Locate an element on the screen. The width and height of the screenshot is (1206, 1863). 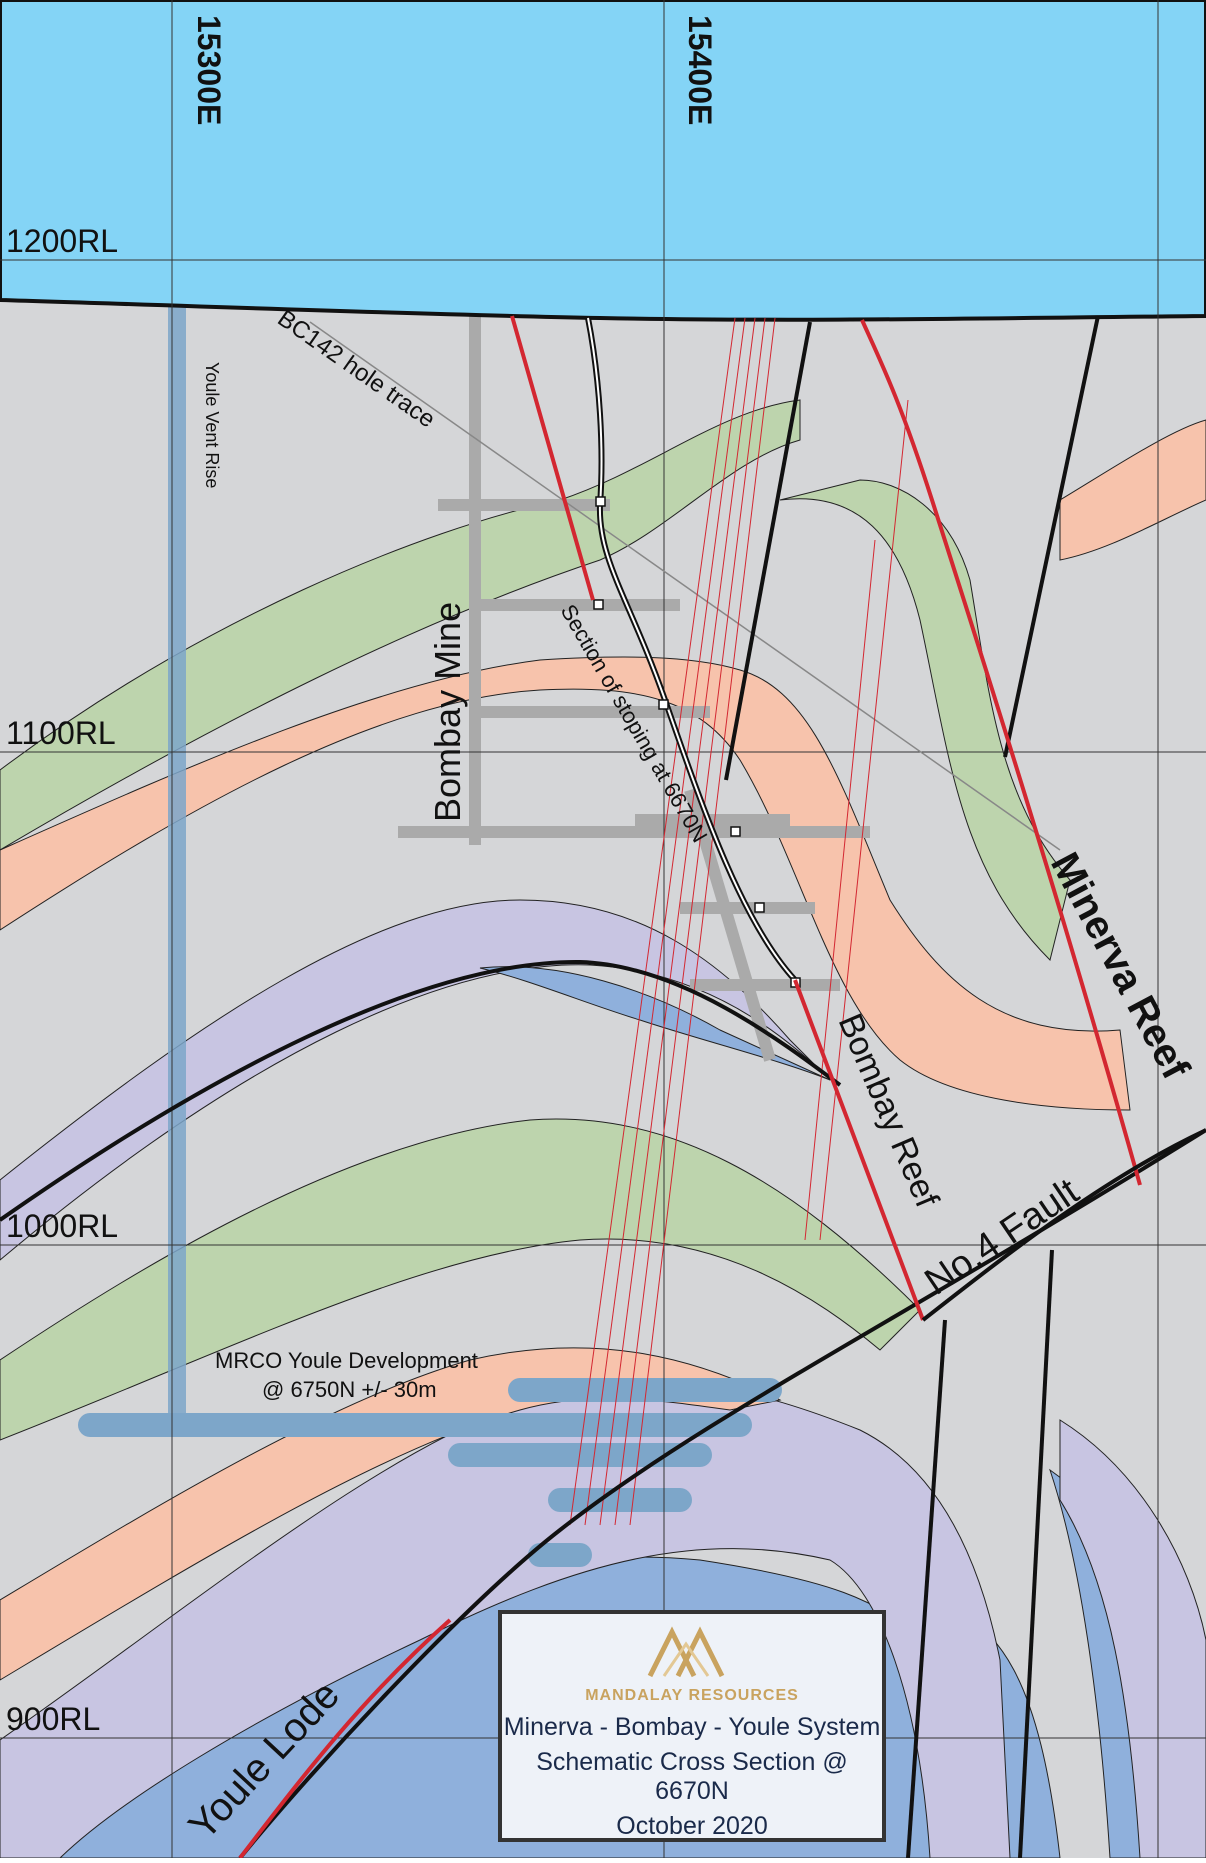
rl-label-1100: 1100RL is located at coordinates (61, 733).